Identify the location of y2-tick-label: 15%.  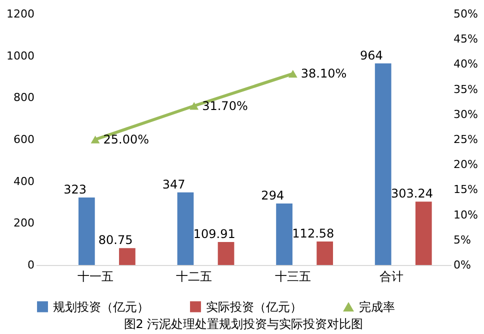
(466, 189).